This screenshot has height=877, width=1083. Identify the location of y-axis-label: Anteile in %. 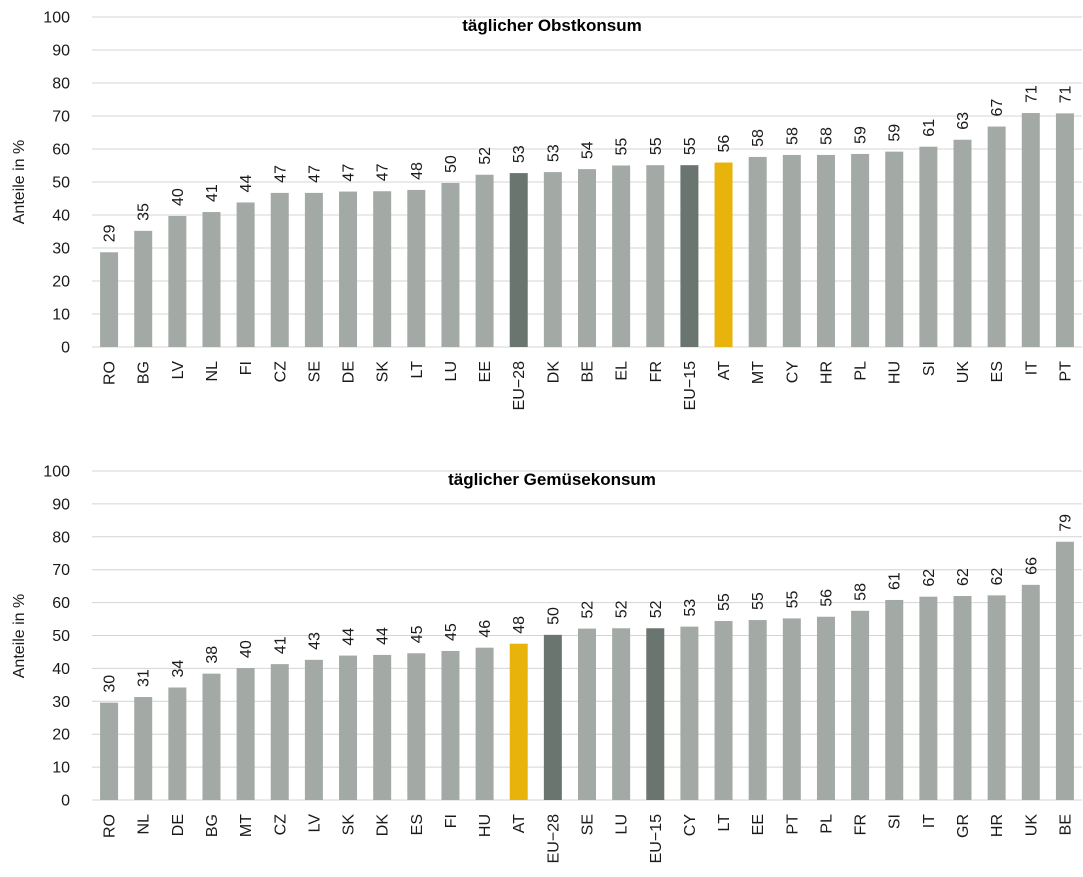
(19, 636).